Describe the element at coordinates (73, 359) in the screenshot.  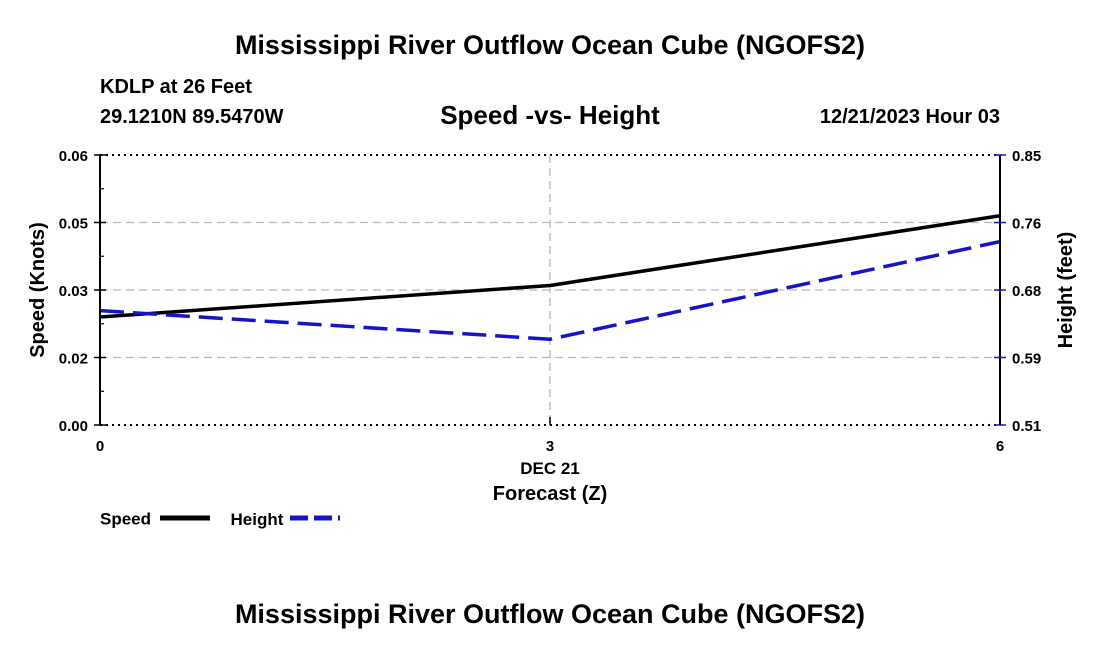
I see `y-tick-label: 0.02` at that location.